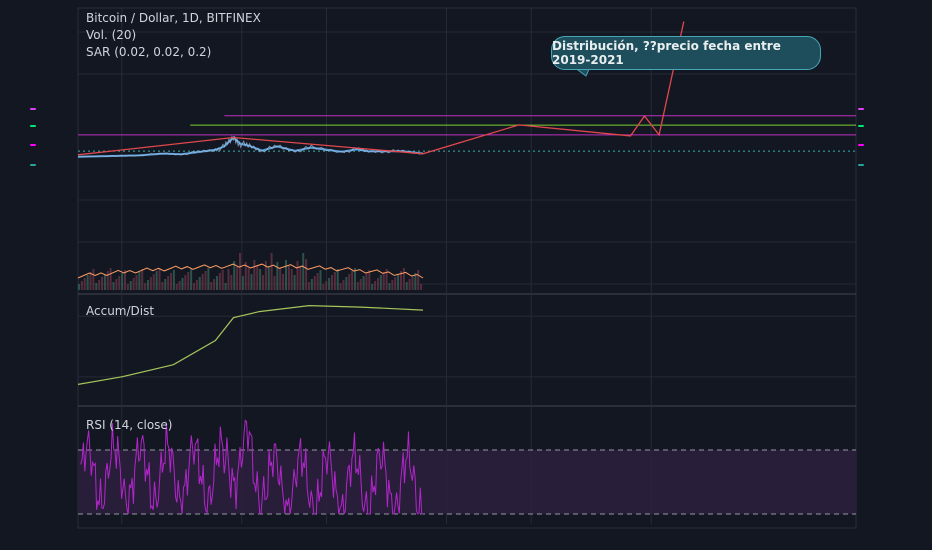  I want to click on chart-title: Bitcoin / Dollar, 1D, BITFINEX, so click(173, 18).